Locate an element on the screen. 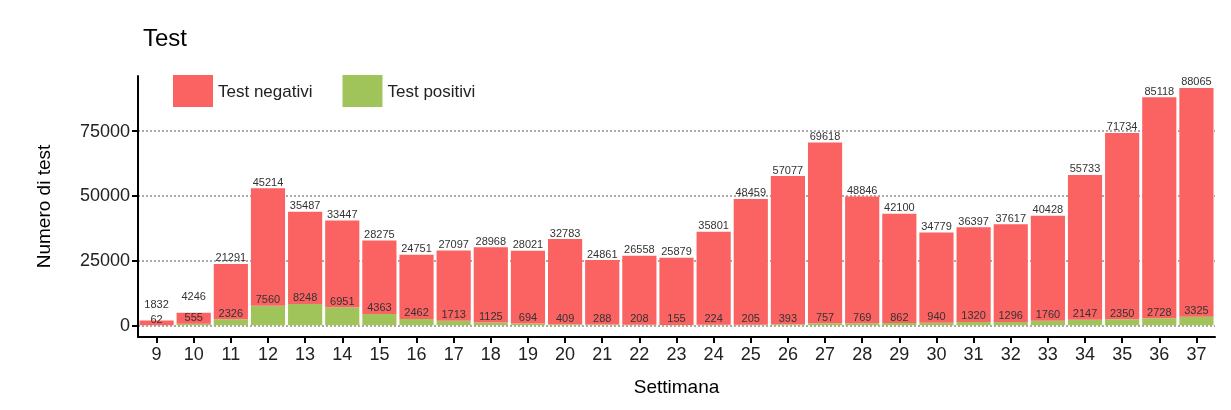 The height and width of the screenshot is (410, 1231). data-label: 555 is located at coordinates (193, 317).